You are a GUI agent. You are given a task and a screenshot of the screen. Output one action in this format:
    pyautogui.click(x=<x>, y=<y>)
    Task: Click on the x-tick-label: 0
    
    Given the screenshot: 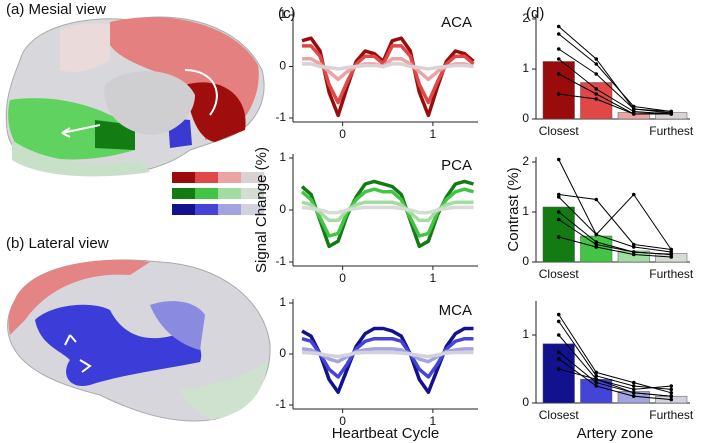 What is the action you would take?
    pyautogui.click(x=342, y=134)
    